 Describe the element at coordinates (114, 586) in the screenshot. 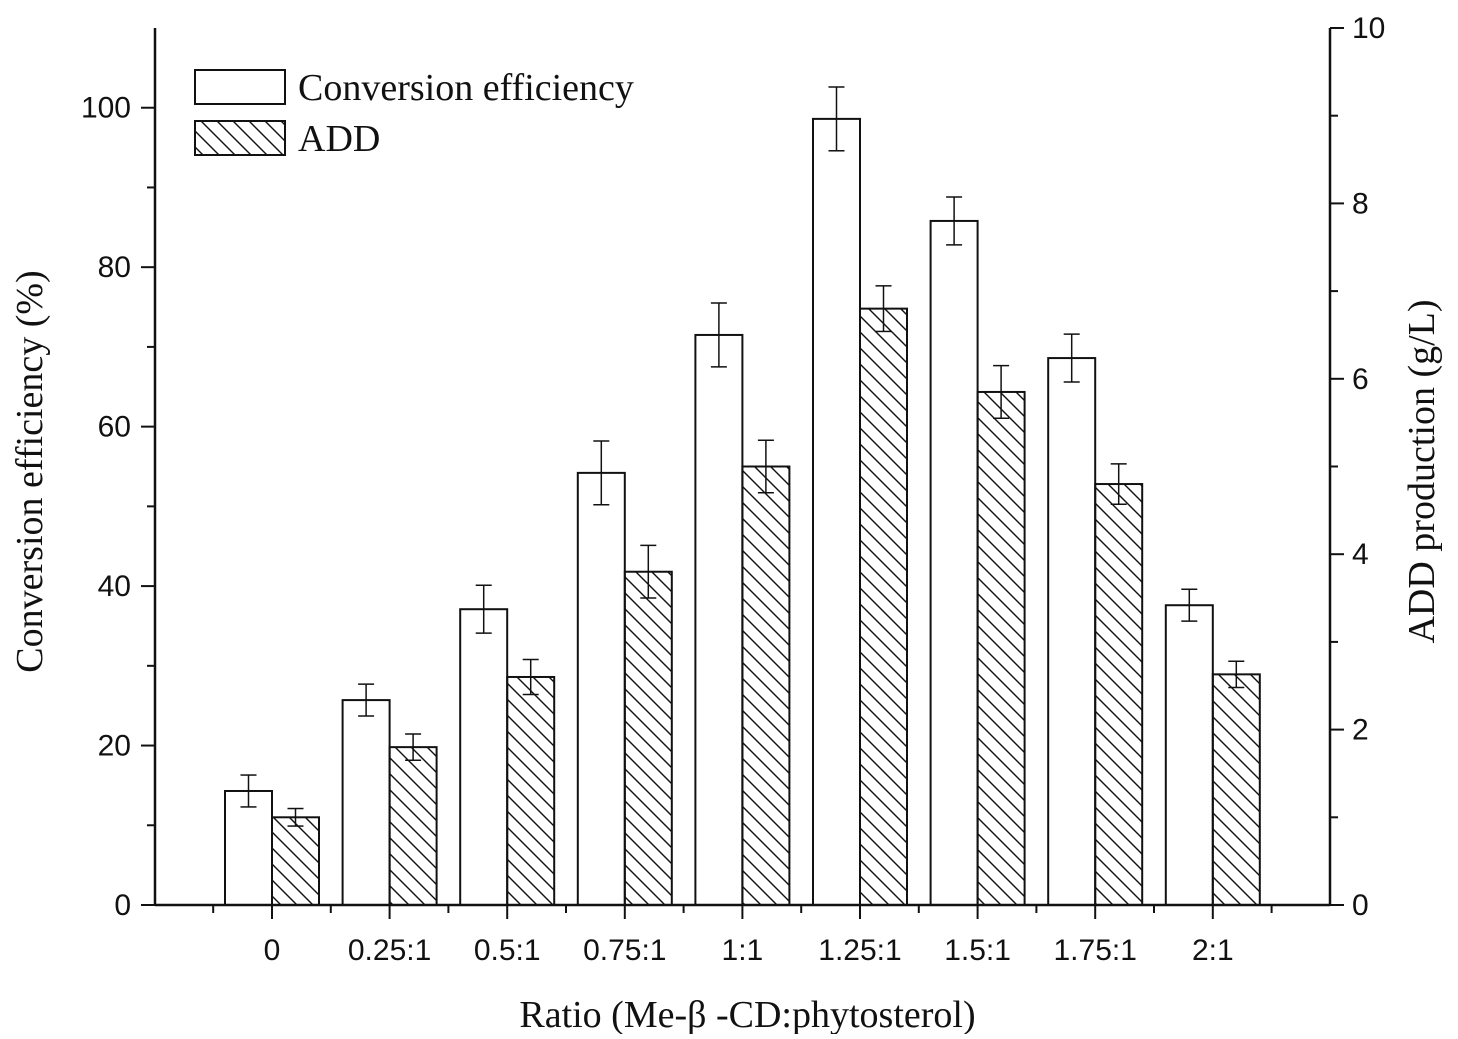

I see `left-tick-label-40: 40` at that location.